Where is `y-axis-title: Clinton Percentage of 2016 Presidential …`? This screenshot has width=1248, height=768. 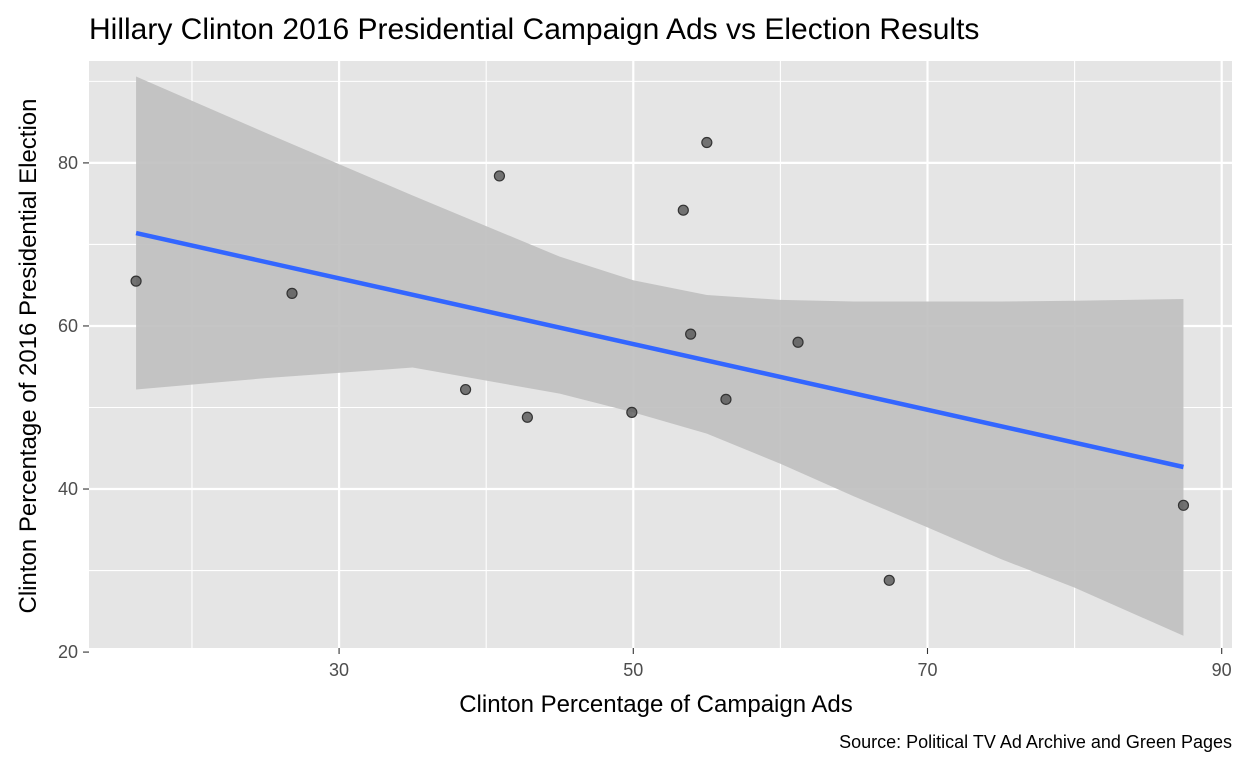 y-axis-title: Clinton Percentage of 2016 Presidential … is located at coordinates (28, 356).